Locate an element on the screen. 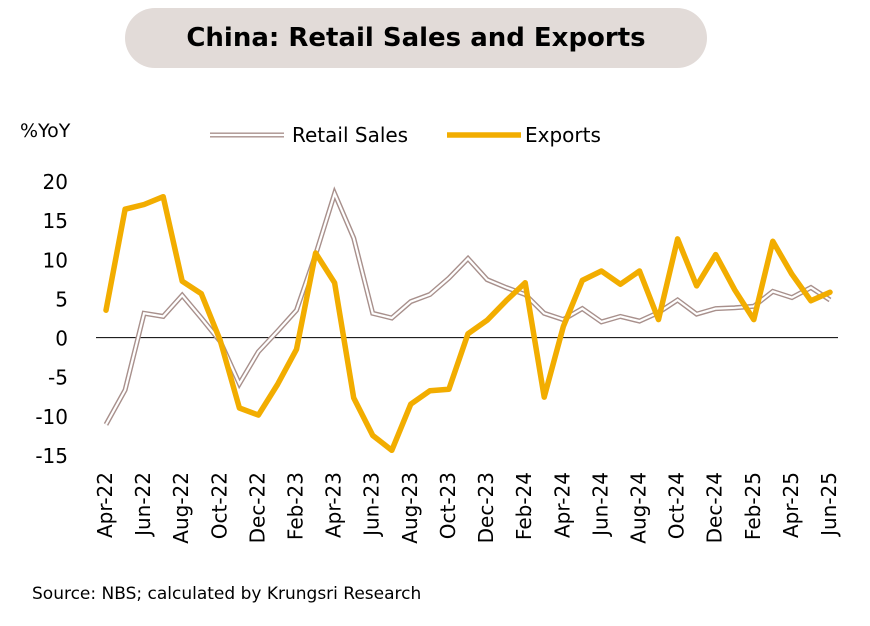 Image resolution: width=870 pixels, height=626 pixels. x-tick-label: Aug-24 is located at coordinates (638, 508).